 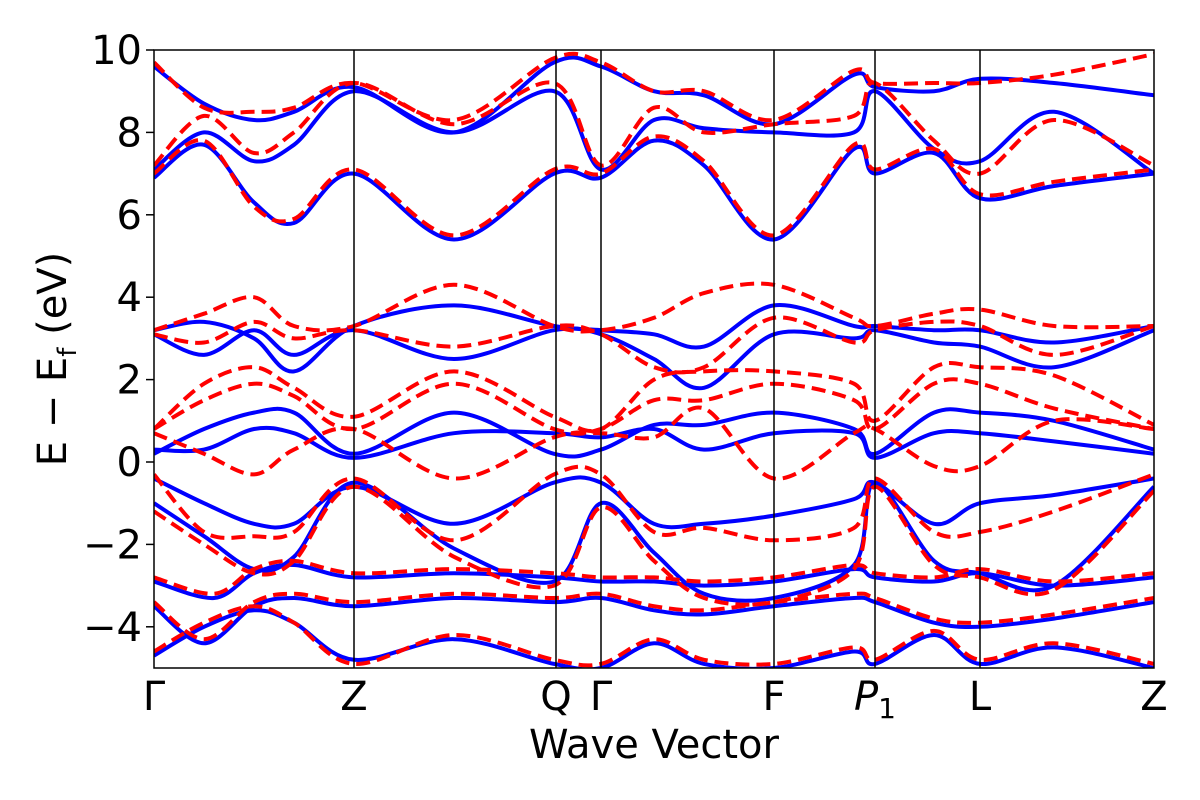 What do you see at coordinates (116, 51) in the screenshot?
I see `y-tick-label-8: 10` at bounding box center [116, 51].